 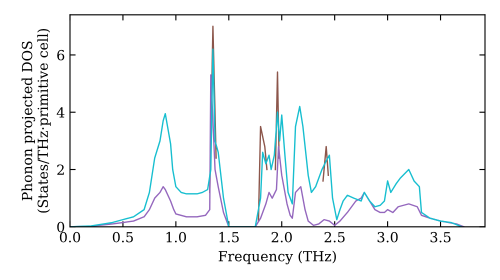 I want to click on y-tick-label: 2, so click(x=60, y=169).